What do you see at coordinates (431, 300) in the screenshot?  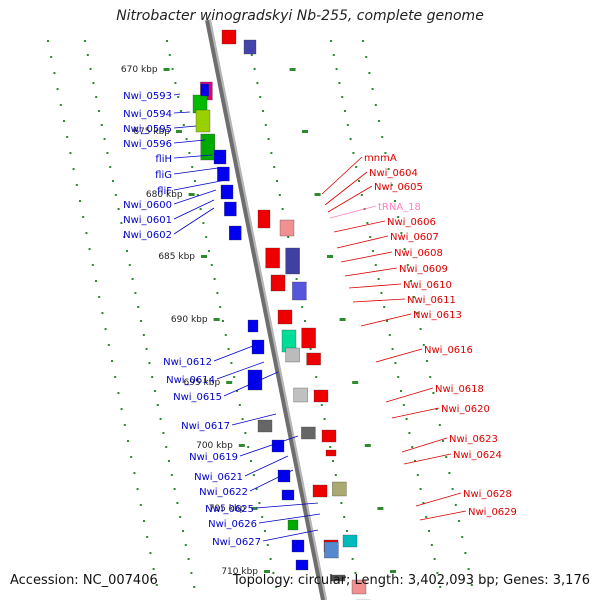 I see `gene-label-right: Nwi_0611` at bounding box center [431, 300].